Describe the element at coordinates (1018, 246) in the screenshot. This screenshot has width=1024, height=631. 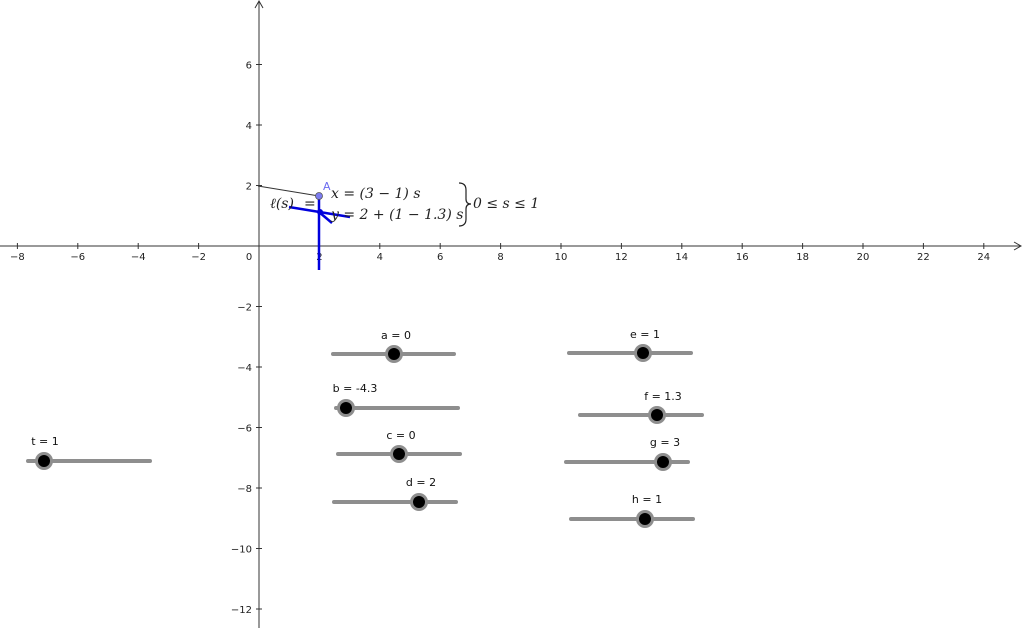
I see `x-axis-arrow` at that location.